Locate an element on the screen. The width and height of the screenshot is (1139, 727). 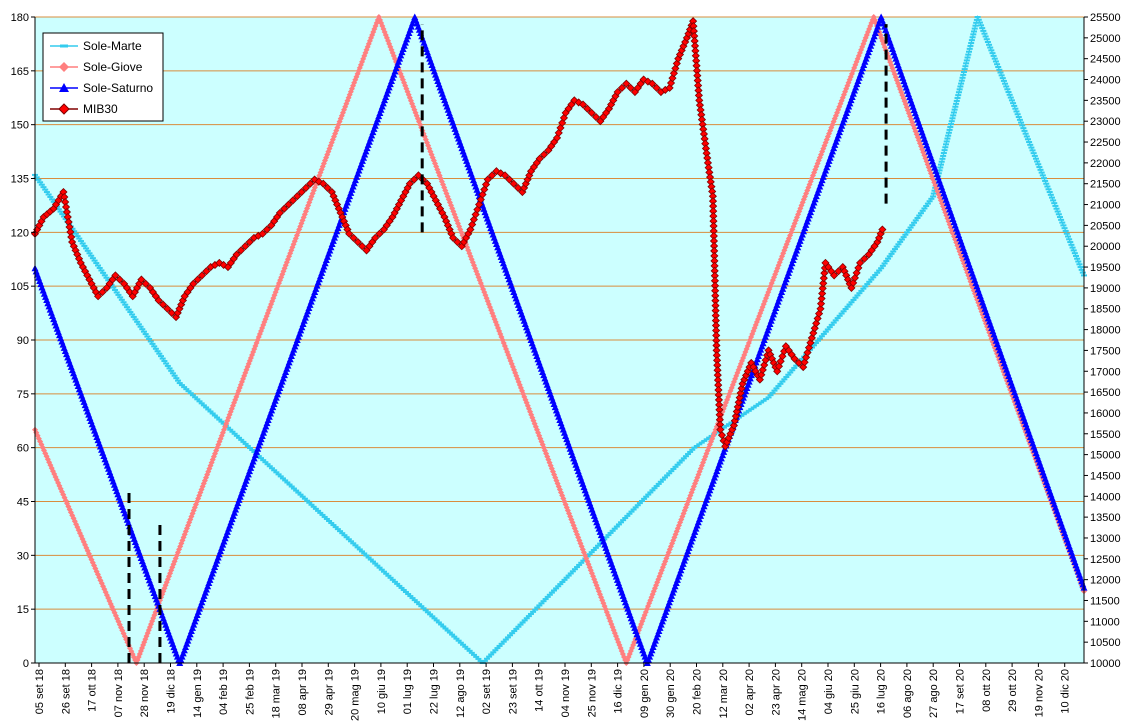
x-tick-label: 29 ott 20 is located at coordinates (1013, 690).